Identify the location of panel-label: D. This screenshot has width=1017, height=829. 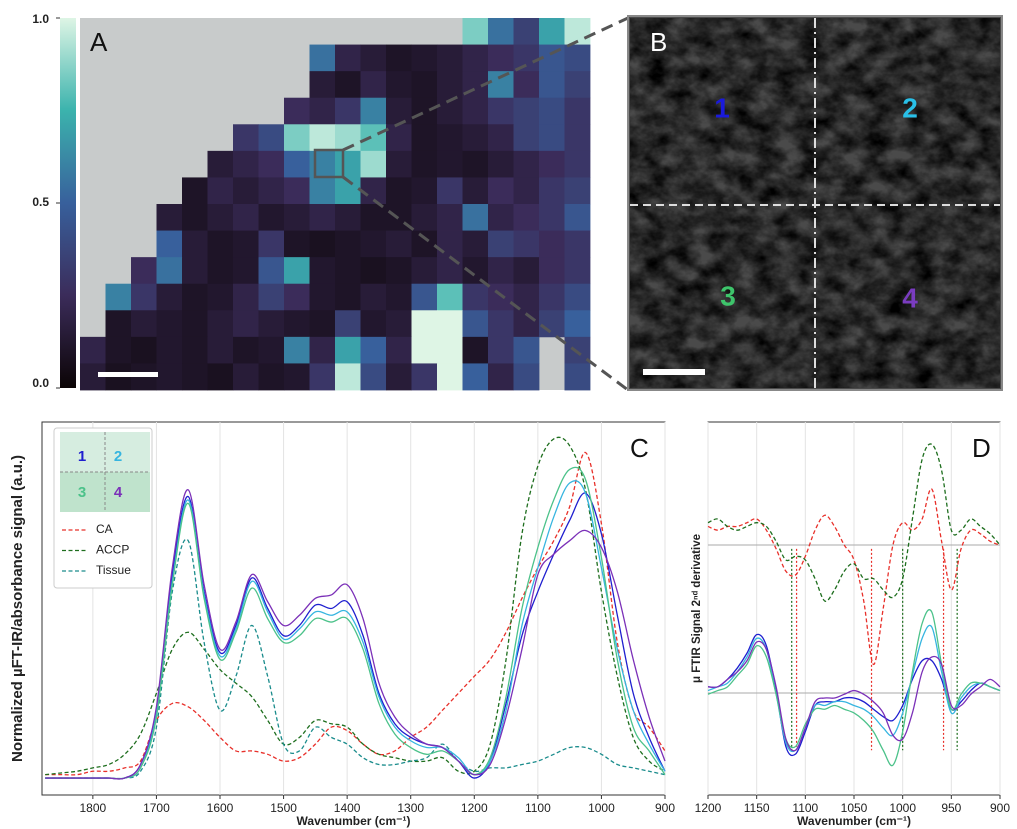
(981, 448).